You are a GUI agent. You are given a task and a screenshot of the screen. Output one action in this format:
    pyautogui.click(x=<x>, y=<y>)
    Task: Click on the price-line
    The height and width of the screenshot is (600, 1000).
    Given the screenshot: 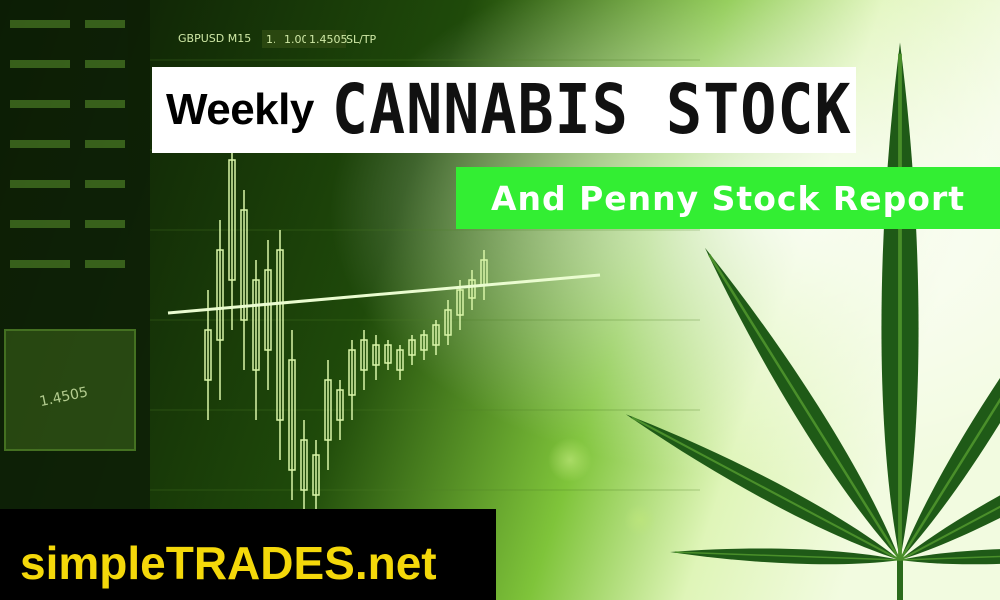 What is the action you would take?
    pyautogui.click(x=384, y=294)
    